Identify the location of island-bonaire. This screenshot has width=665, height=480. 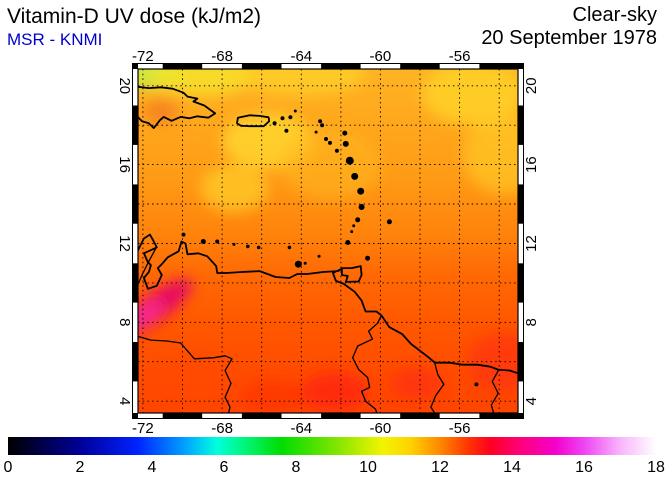
(217, 241).